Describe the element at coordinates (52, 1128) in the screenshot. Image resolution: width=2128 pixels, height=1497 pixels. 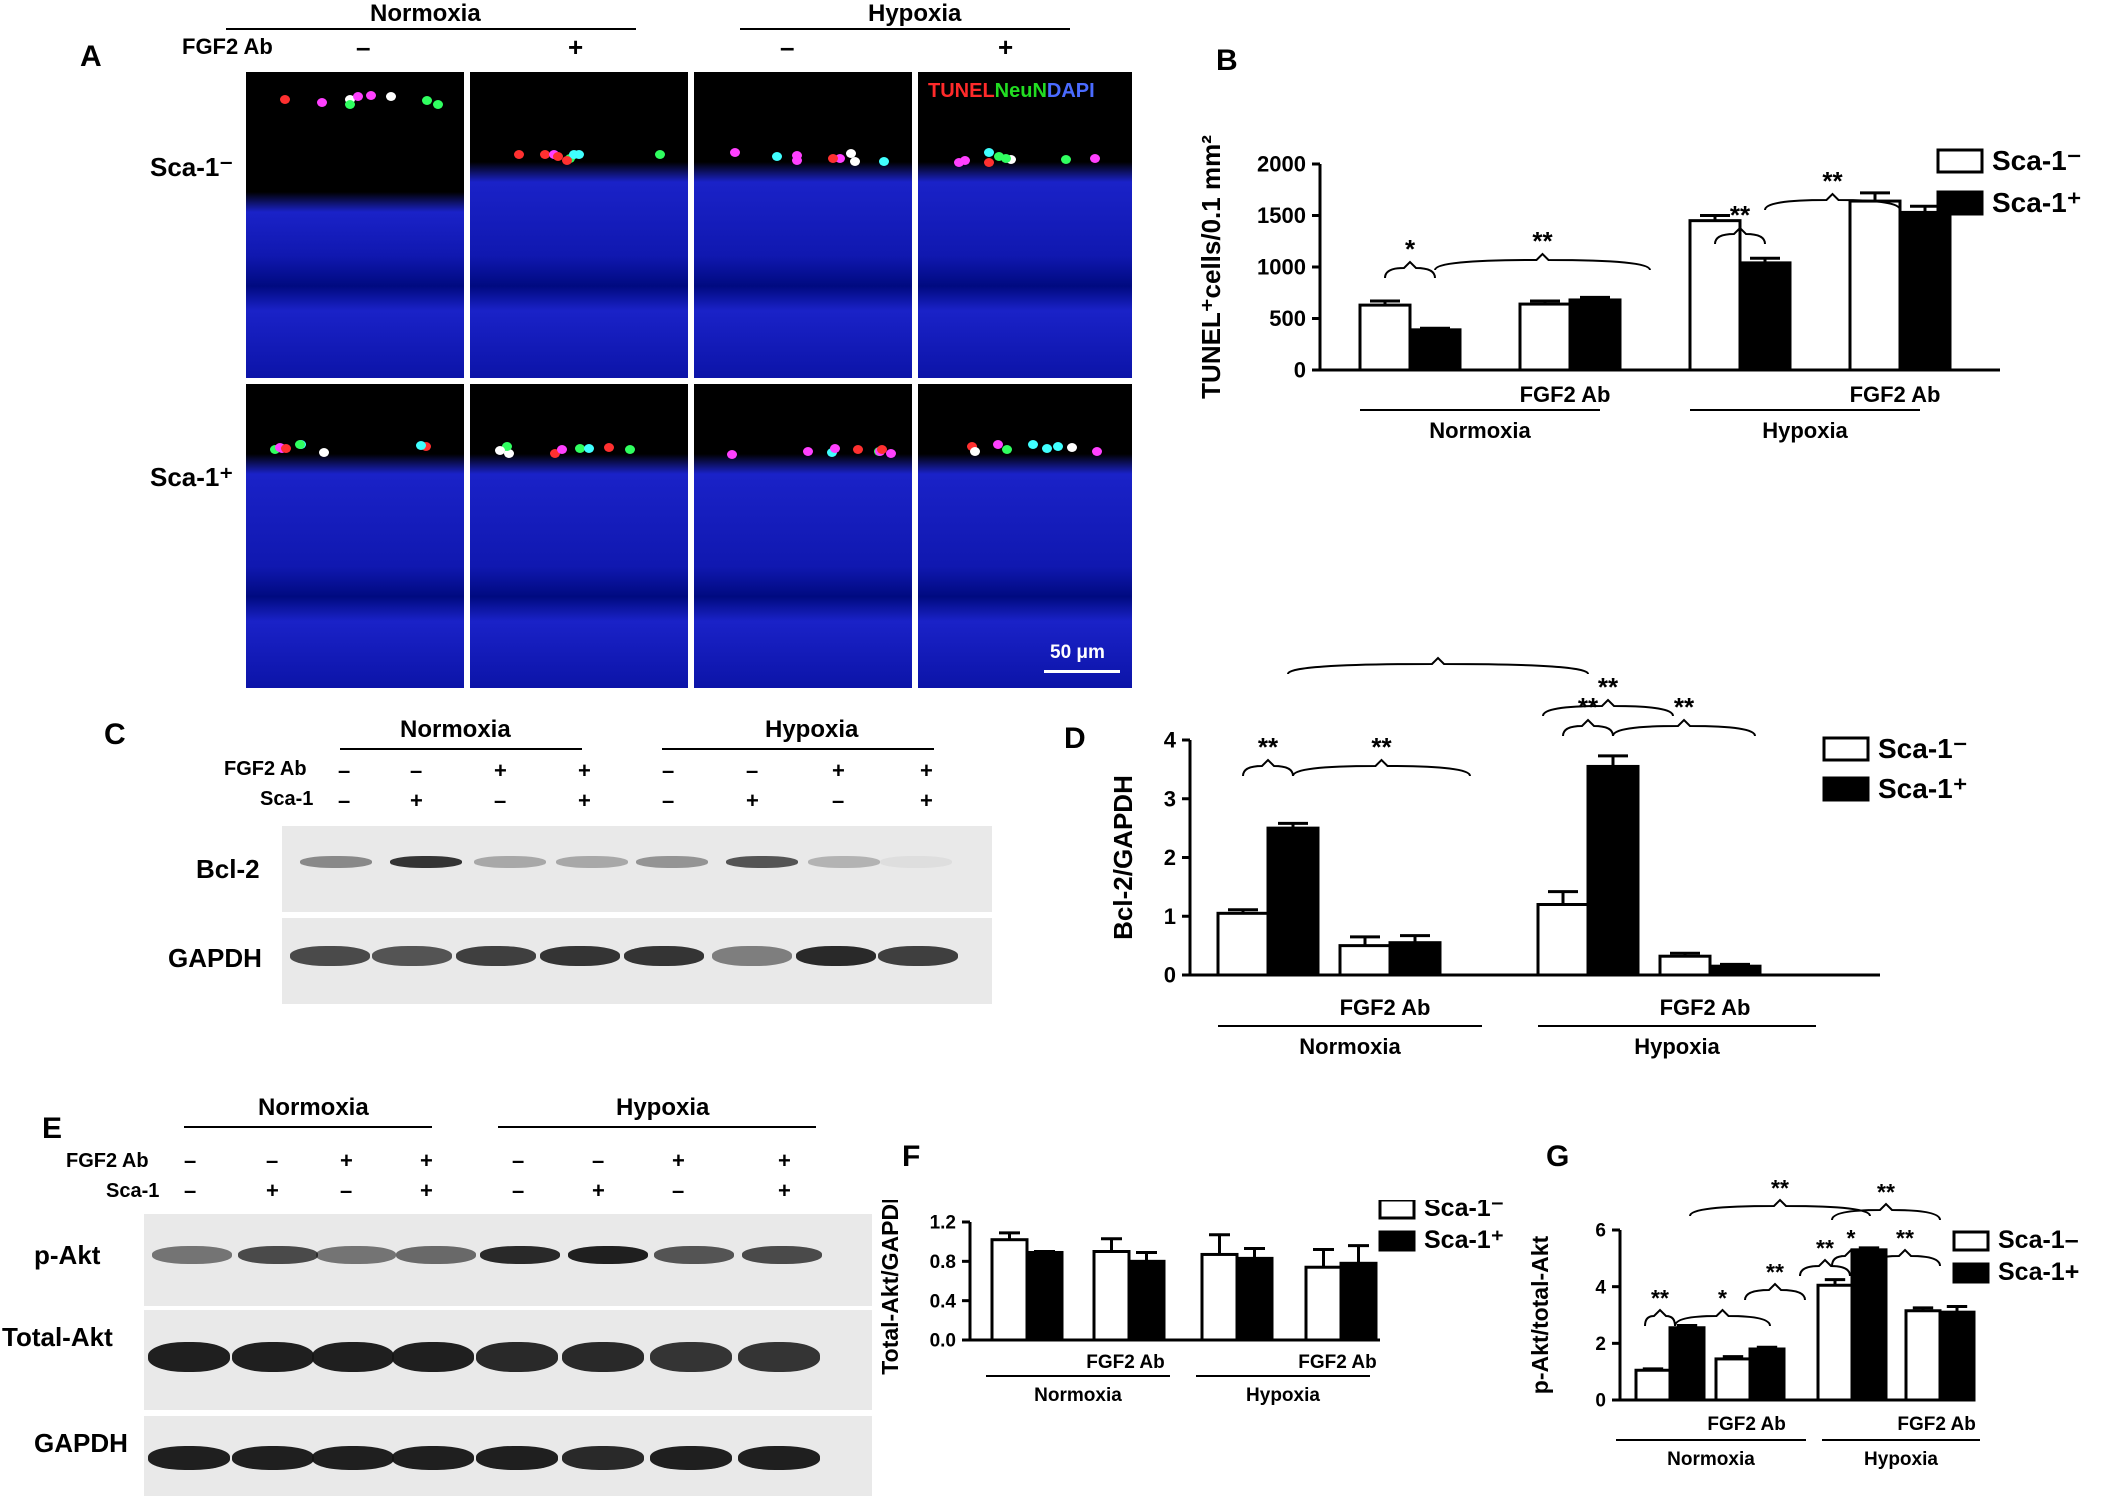
I see `panel-letter-e: E` at that location.